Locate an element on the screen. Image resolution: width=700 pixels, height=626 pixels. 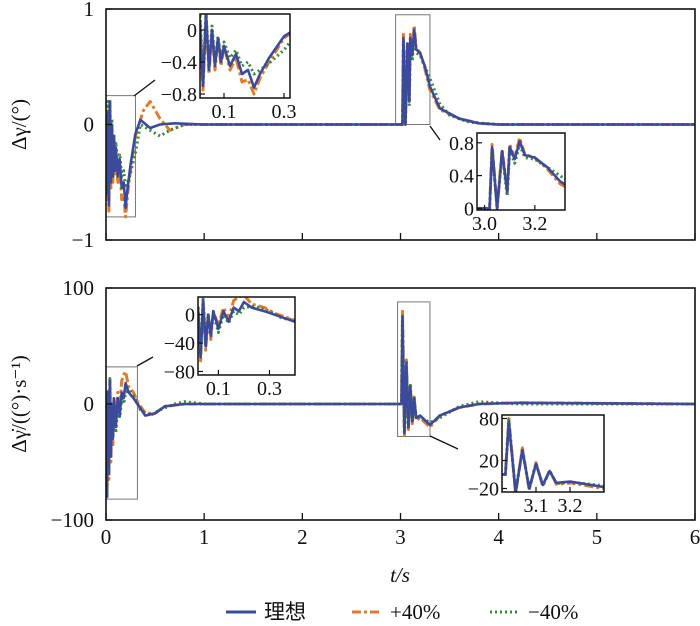
x-tick-label: 2 is located at coordinates (302, 537).